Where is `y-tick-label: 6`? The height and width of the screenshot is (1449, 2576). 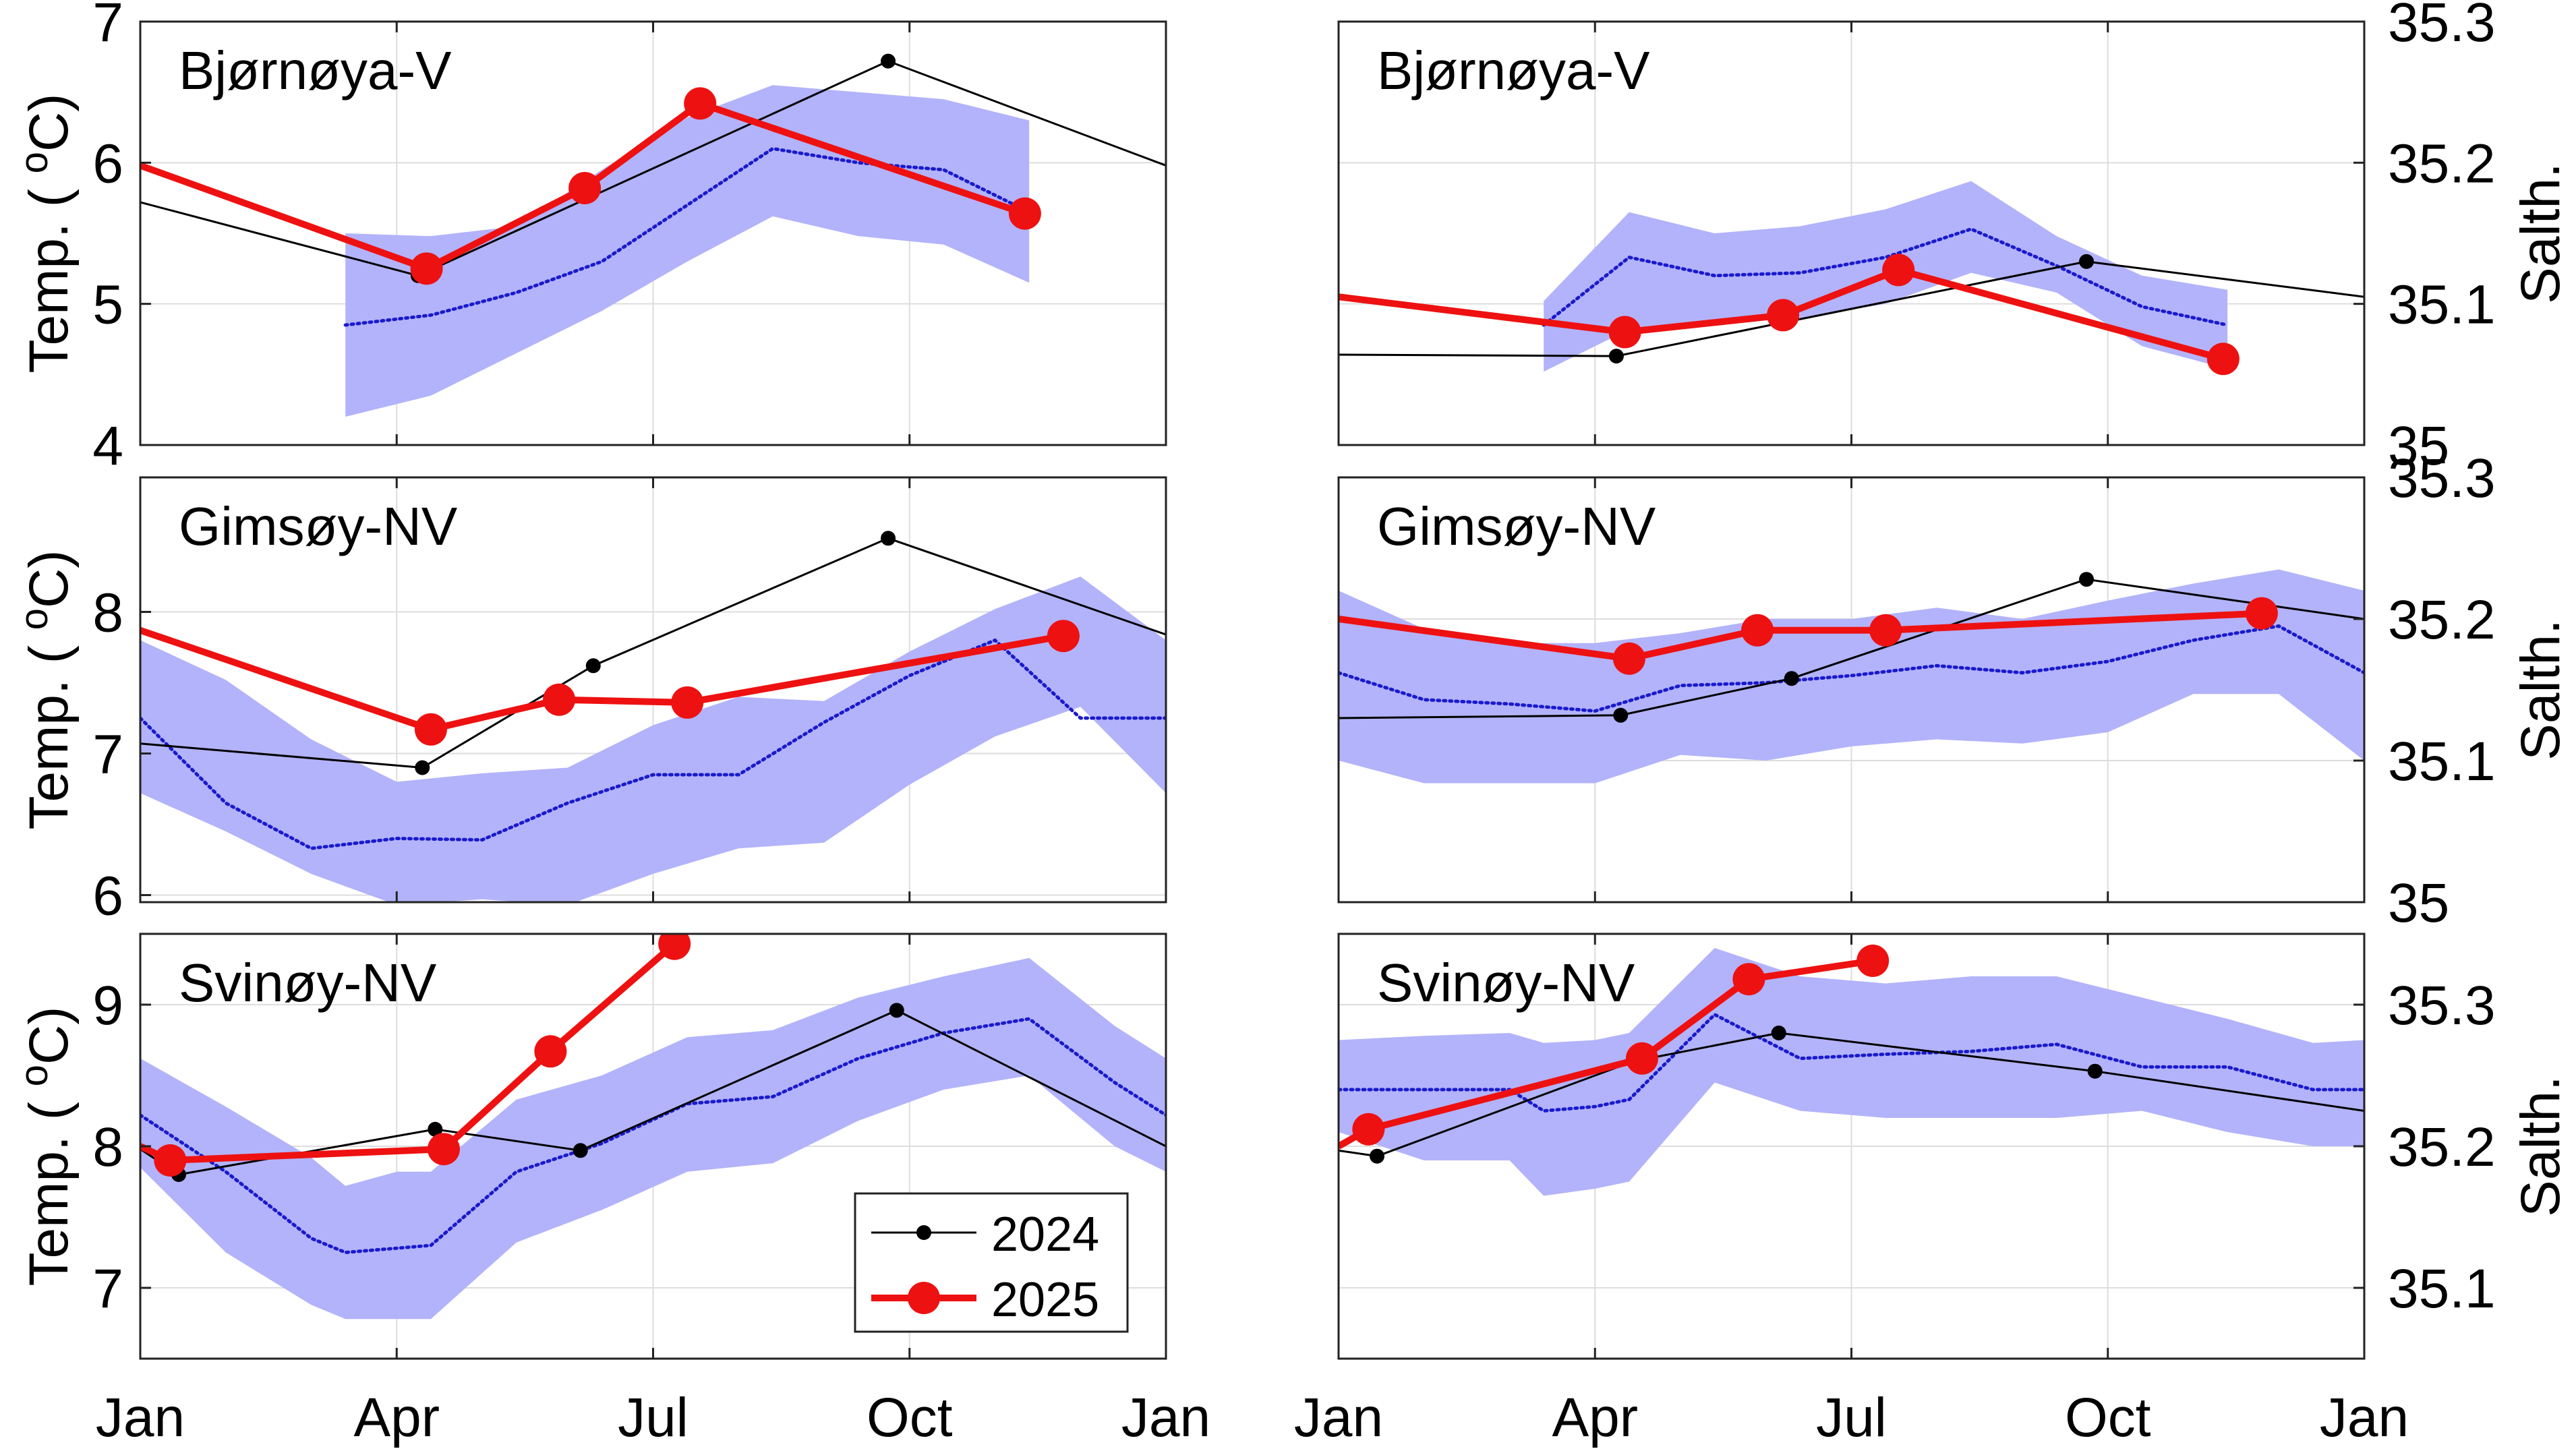 y-tick-label: 6 is located at coordinates (107, 896).